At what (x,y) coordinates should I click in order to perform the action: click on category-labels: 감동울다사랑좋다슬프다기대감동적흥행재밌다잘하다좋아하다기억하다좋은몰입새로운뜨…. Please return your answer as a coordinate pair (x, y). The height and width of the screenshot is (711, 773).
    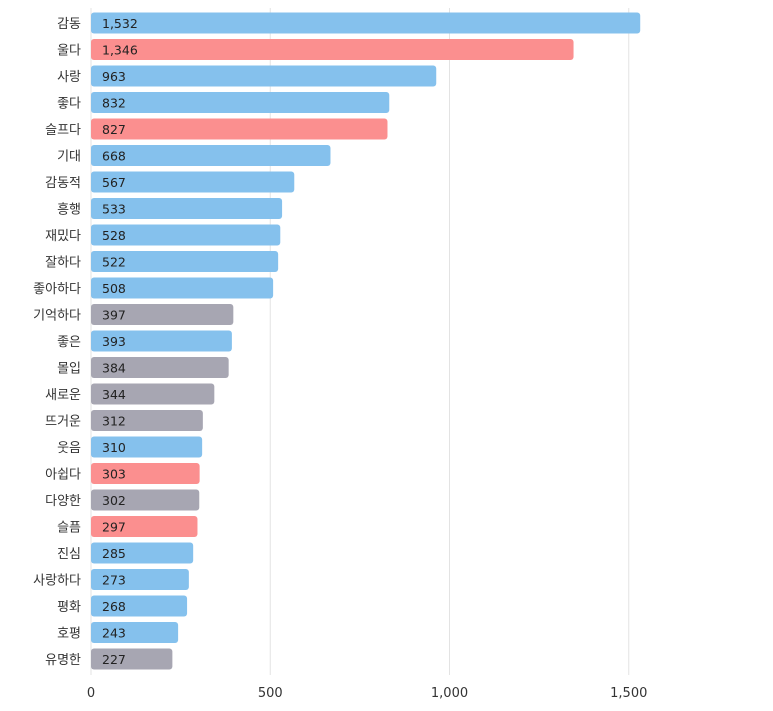
    Looking at the image, I should click on (57, 342).